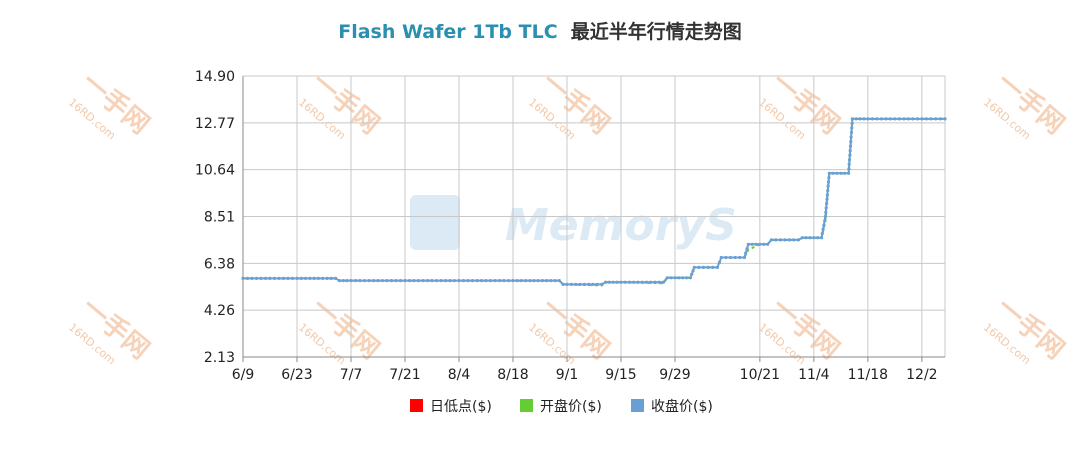  What do you see at coordinates (461, 407) in the screenshot?
I see `legend-label-low: 日低点($)` at bounding box center [461, 407].